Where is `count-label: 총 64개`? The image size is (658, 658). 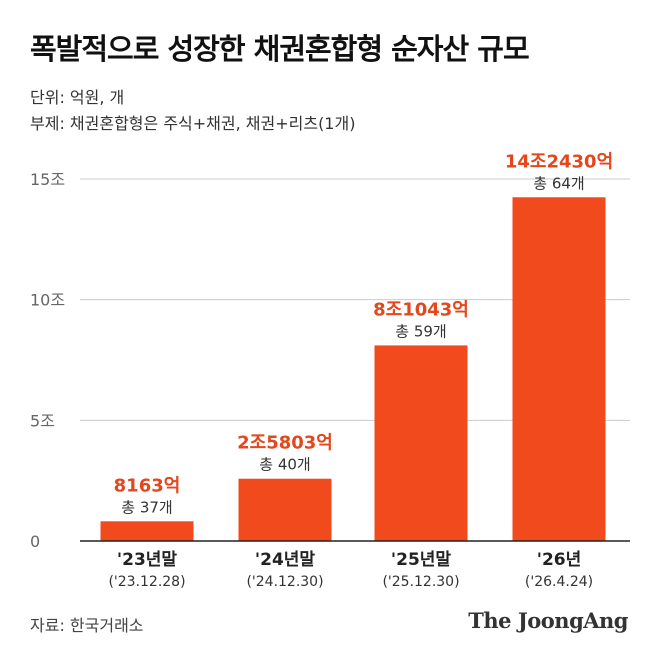 count-label: 총 64개 is located at coordinates (558, 183).